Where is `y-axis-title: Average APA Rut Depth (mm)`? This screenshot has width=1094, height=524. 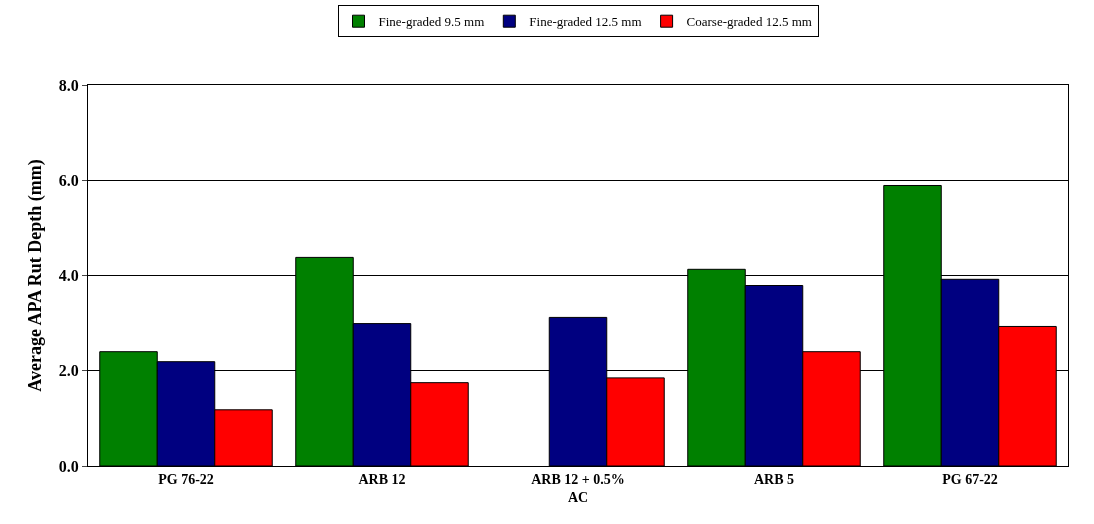
y-axis-title: Average APA Rut Depth (mm) is located at coordinates (35, 275).